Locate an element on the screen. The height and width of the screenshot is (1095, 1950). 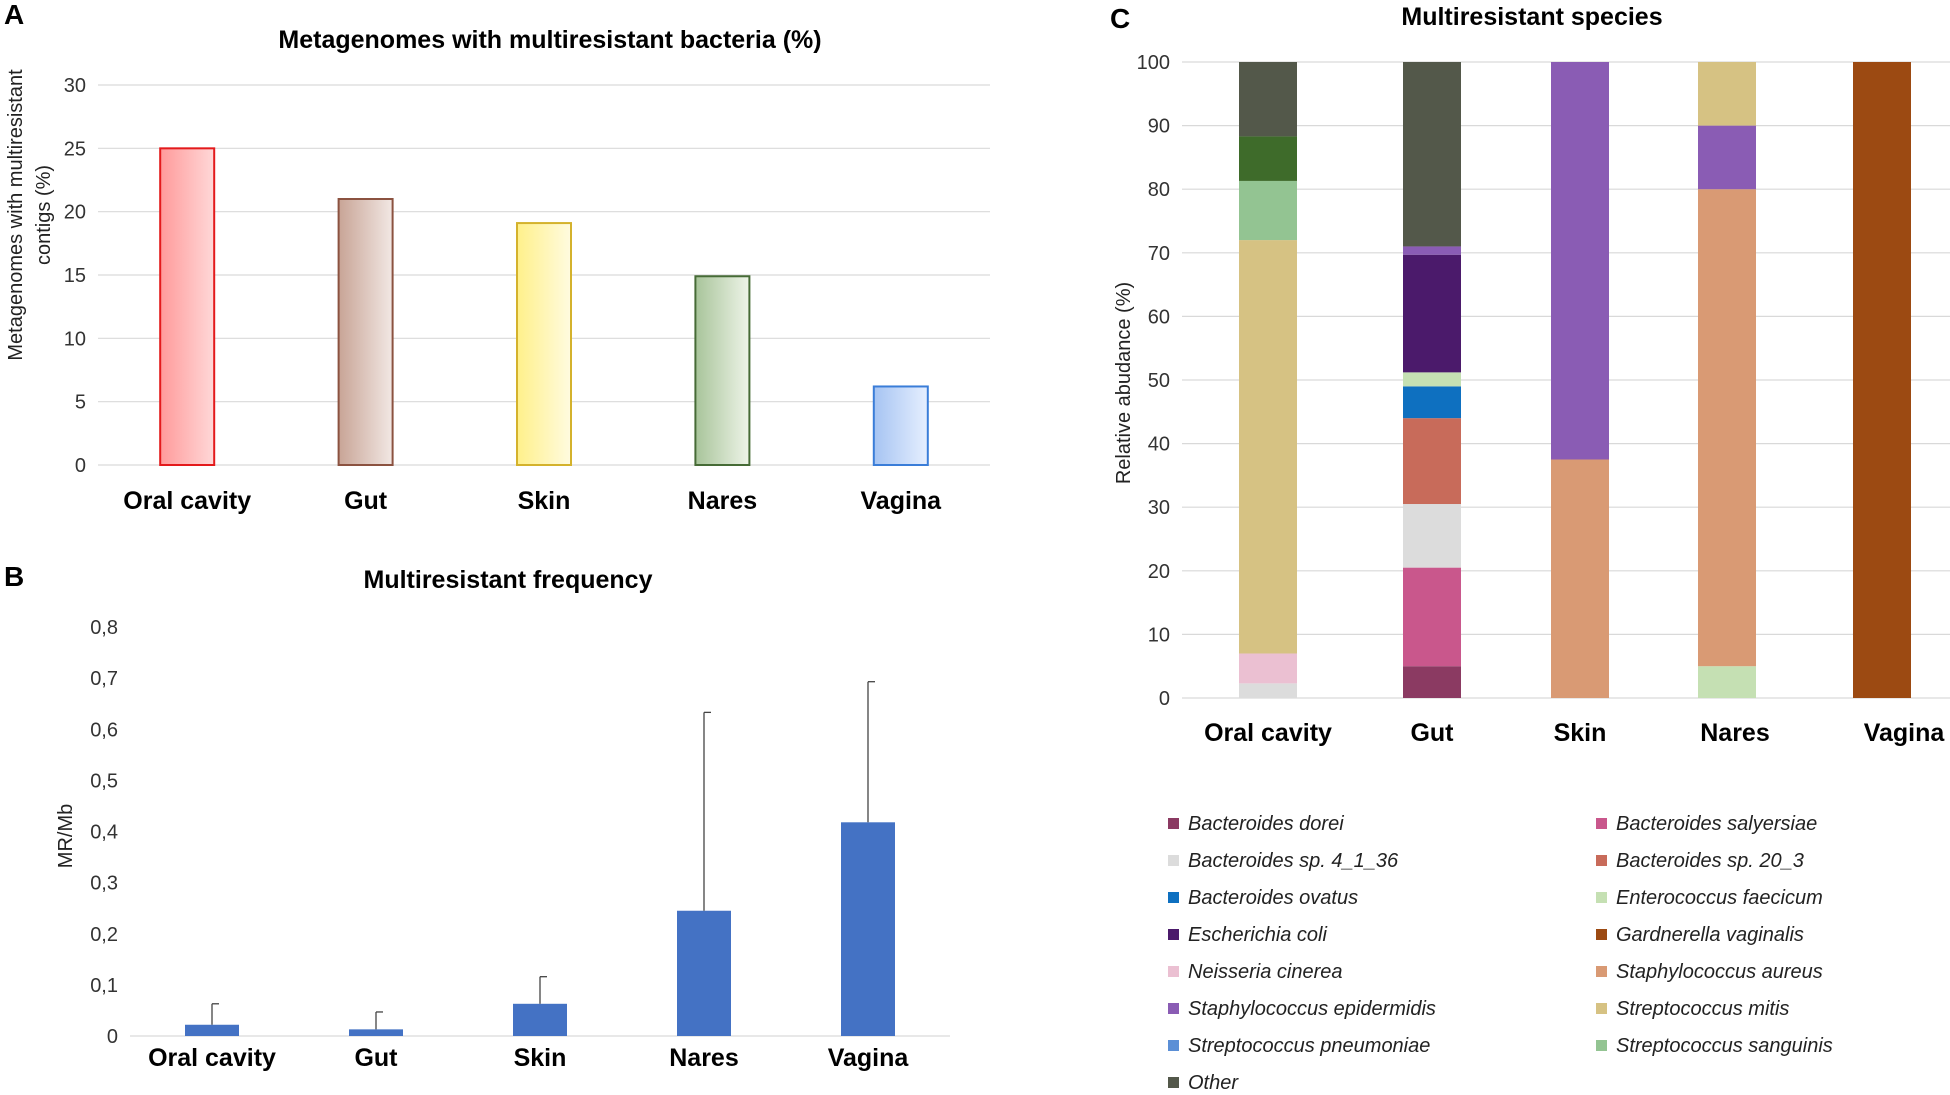
legend-label: Bacteroides dorei is located at coordinates (1266, 824).